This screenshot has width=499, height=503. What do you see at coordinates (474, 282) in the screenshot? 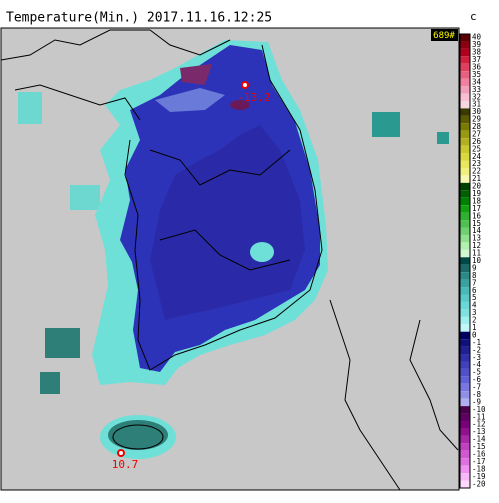
I see `color-label: 7` at bounding box center [474, 282].